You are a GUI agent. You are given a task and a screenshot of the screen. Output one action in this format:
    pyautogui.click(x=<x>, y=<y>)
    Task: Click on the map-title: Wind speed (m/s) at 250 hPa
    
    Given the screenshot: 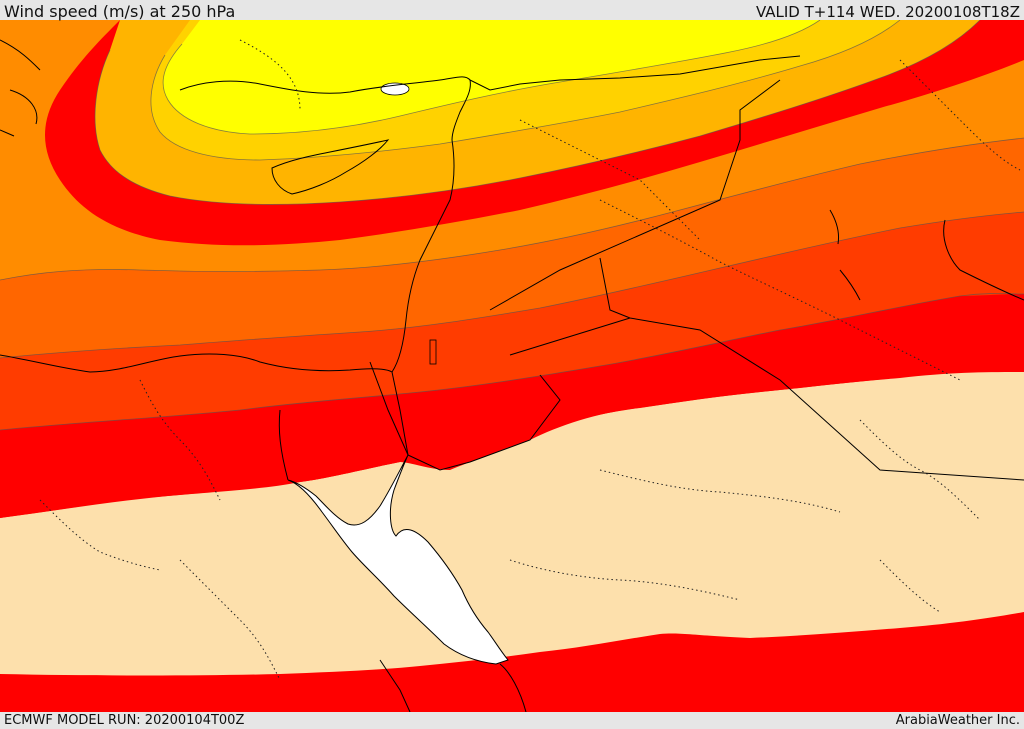 What is the action you would take?
    pyautogui.click(x=120, y=11)
    